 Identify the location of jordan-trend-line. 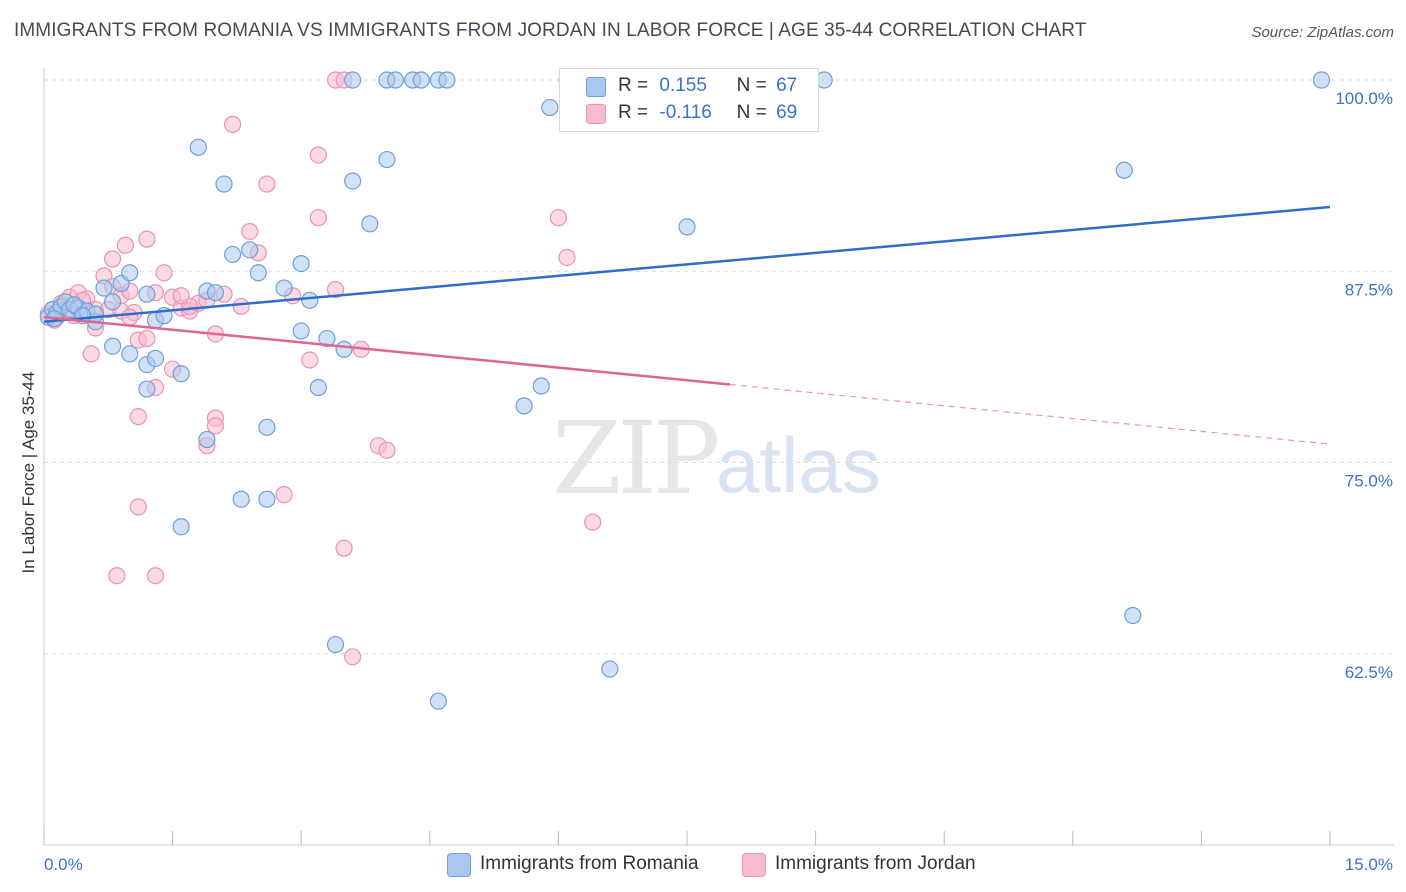
(386, 350).